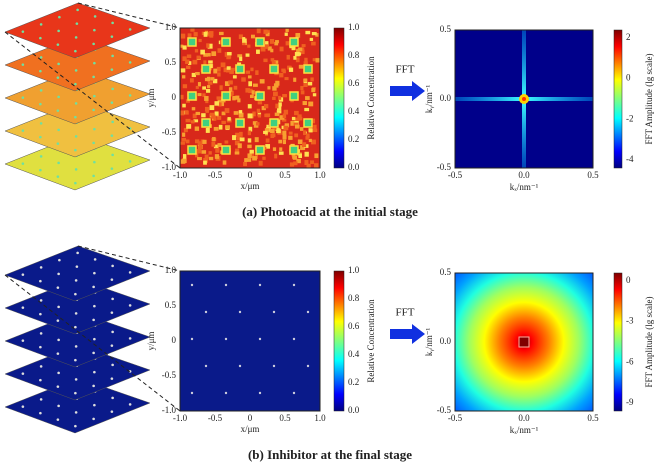  What do you see at coordinates (618, 99) in the screenshot?
I see `colorbar` at bounding box center [618, 99].